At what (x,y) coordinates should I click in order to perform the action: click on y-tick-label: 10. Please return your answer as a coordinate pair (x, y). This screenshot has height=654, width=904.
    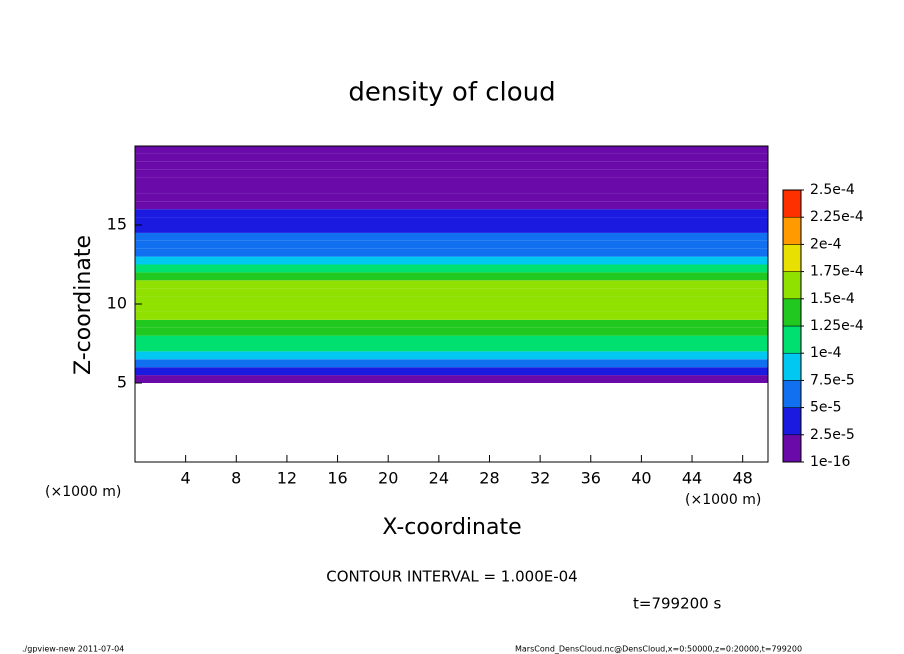
    Looking at the image, I should click on (117, 303).